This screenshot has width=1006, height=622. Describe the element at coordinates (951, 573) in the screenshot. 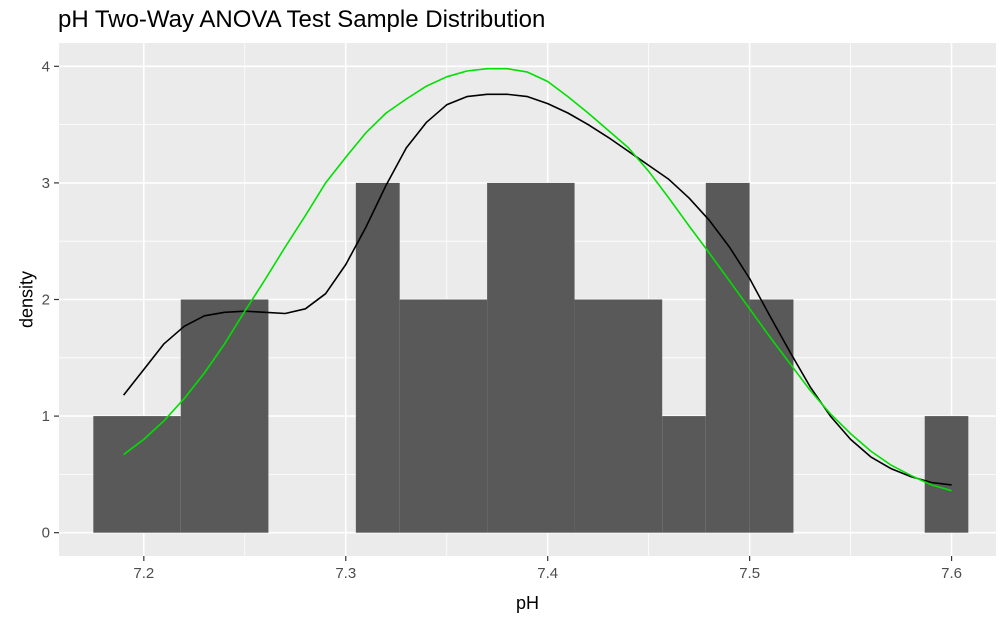

I see `x-tick-label: 7.6` at that location.